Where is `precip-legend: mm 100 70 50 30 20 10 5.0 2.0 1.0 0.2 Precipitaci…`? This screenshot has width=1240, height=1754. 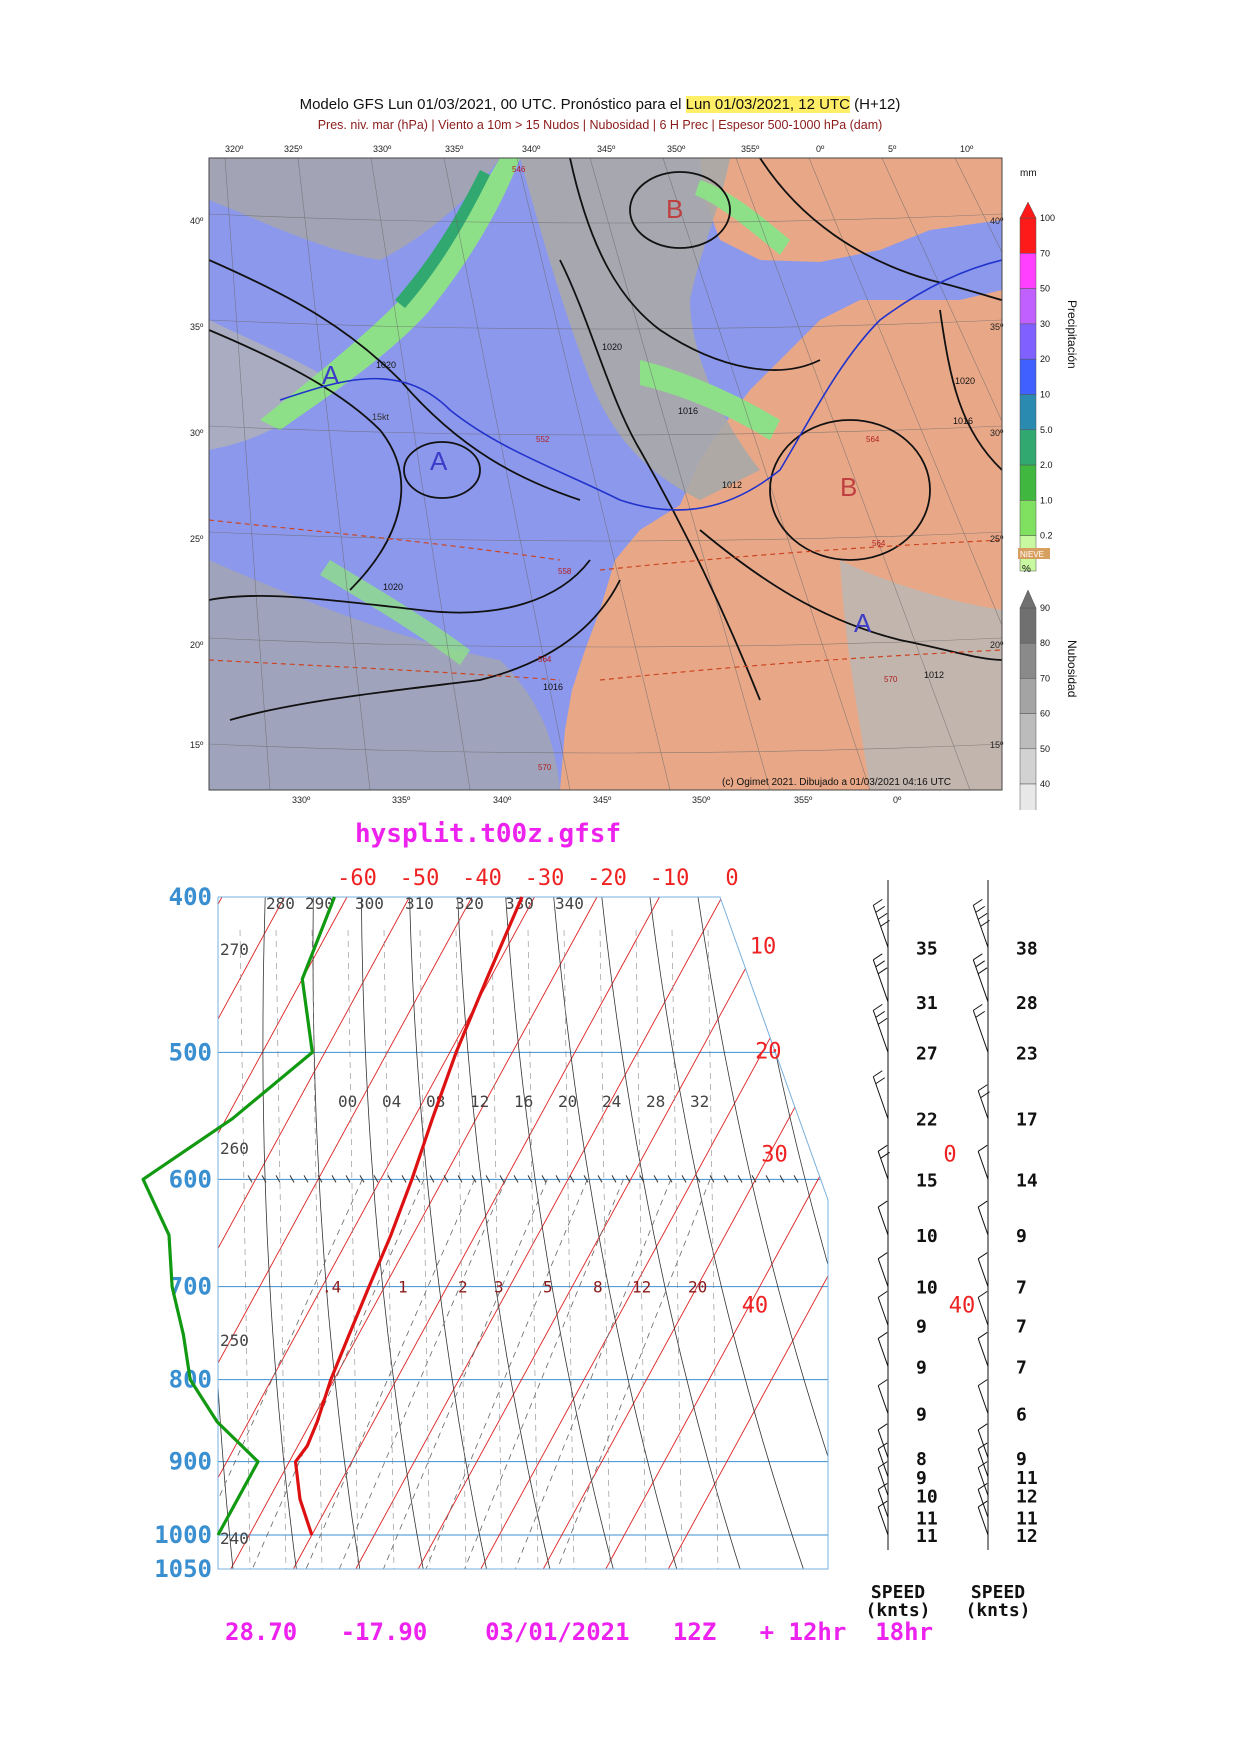
precip-legend: mm 100 70 50 30 20 10 5.0 2.0 1.0 0.2 Precipitaci… is located at coordinates (1048, 370).